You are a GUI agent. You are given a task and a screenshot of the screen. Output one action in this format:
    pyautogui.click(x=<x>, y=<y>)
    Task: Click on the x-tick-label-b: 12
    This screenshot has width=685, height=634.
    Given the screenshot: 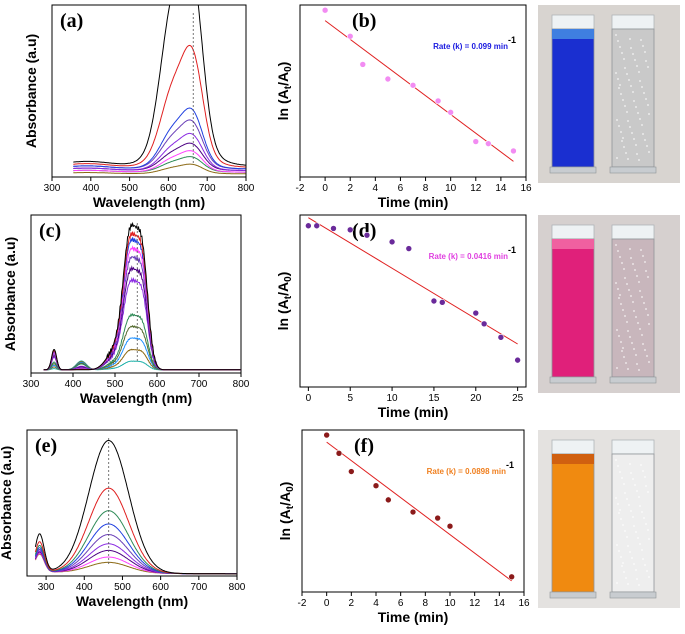 What is the action you would take?
    pyautogui.click(x=476, y=188)
    